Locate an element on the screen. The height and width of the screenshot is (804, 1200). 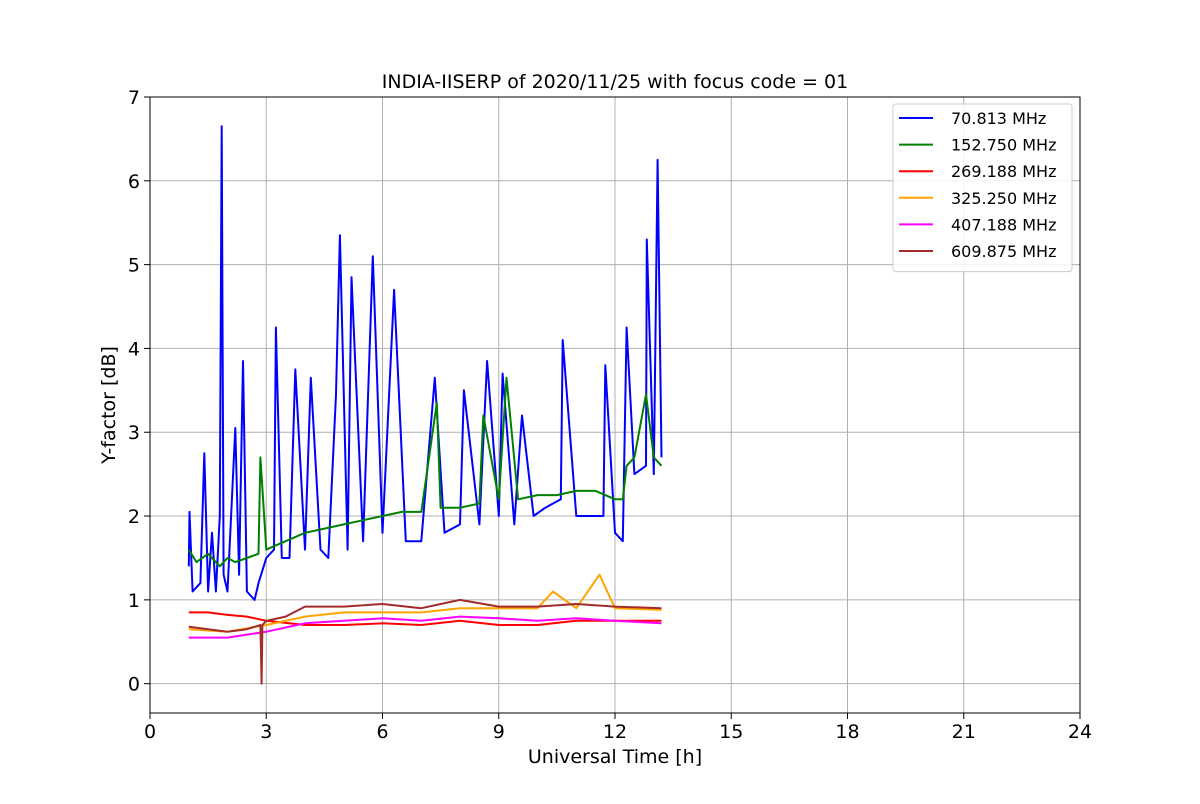
legend-box is located at coordinates (982, 188).